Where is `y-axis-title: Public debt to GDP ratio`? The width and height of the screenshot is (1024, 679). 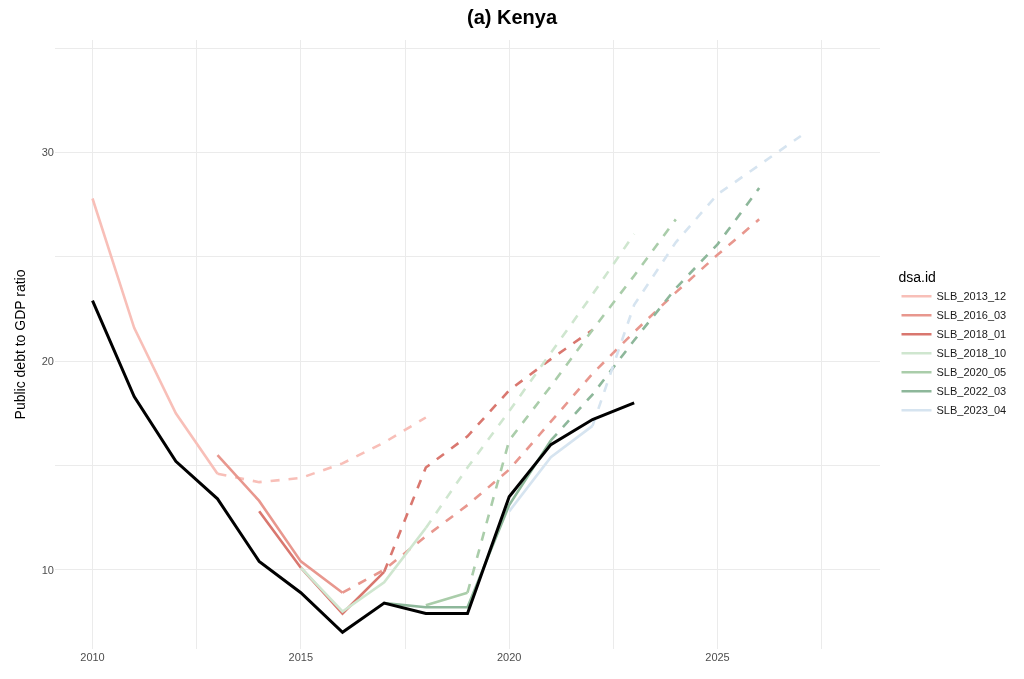
y-axis-title: Public debt to GDP ratio is located at coordinates (20, 344).